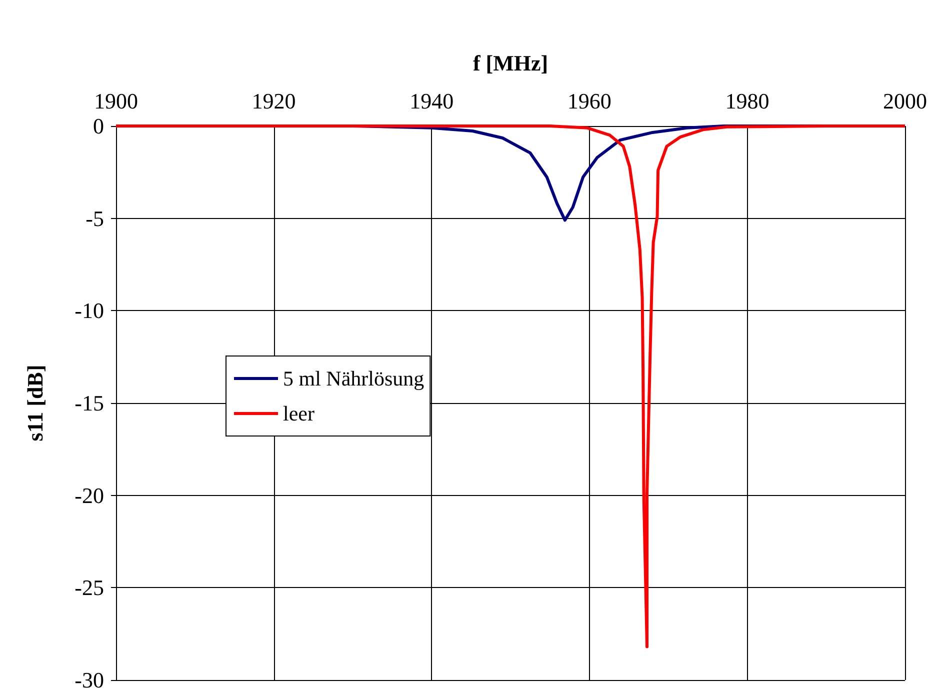 The height and width of the screenshot is (694, 937). Describe the element at coordinates (510, 63) in the screenshot. I see `x-axis-title: f [MHz]` at that location.